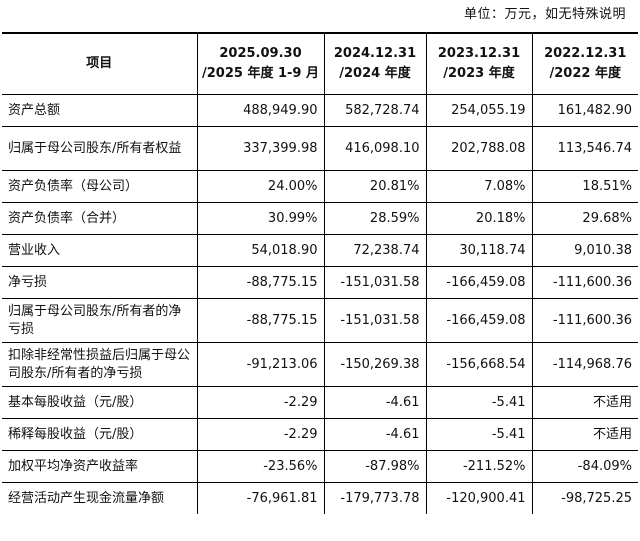  I want to click on cell-value: 9,010.38, so click(584, 250).